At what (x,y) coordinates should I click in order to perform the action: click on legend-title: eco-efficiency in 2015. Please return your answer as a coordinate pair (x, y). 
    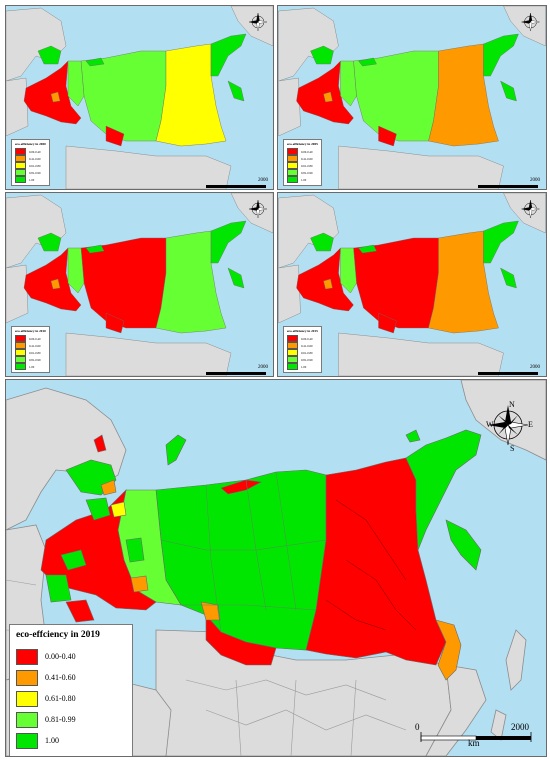
    Looking at the image, I should click on (302, 331).